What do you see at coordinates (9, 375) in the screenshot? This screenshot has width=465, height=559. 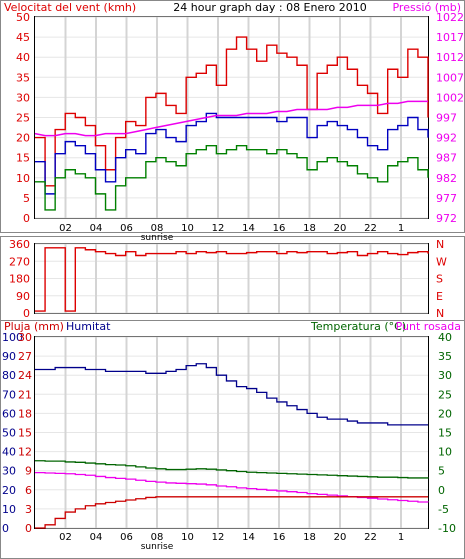 I see `humidity-tick: 80` at bounding box center [9, 375].